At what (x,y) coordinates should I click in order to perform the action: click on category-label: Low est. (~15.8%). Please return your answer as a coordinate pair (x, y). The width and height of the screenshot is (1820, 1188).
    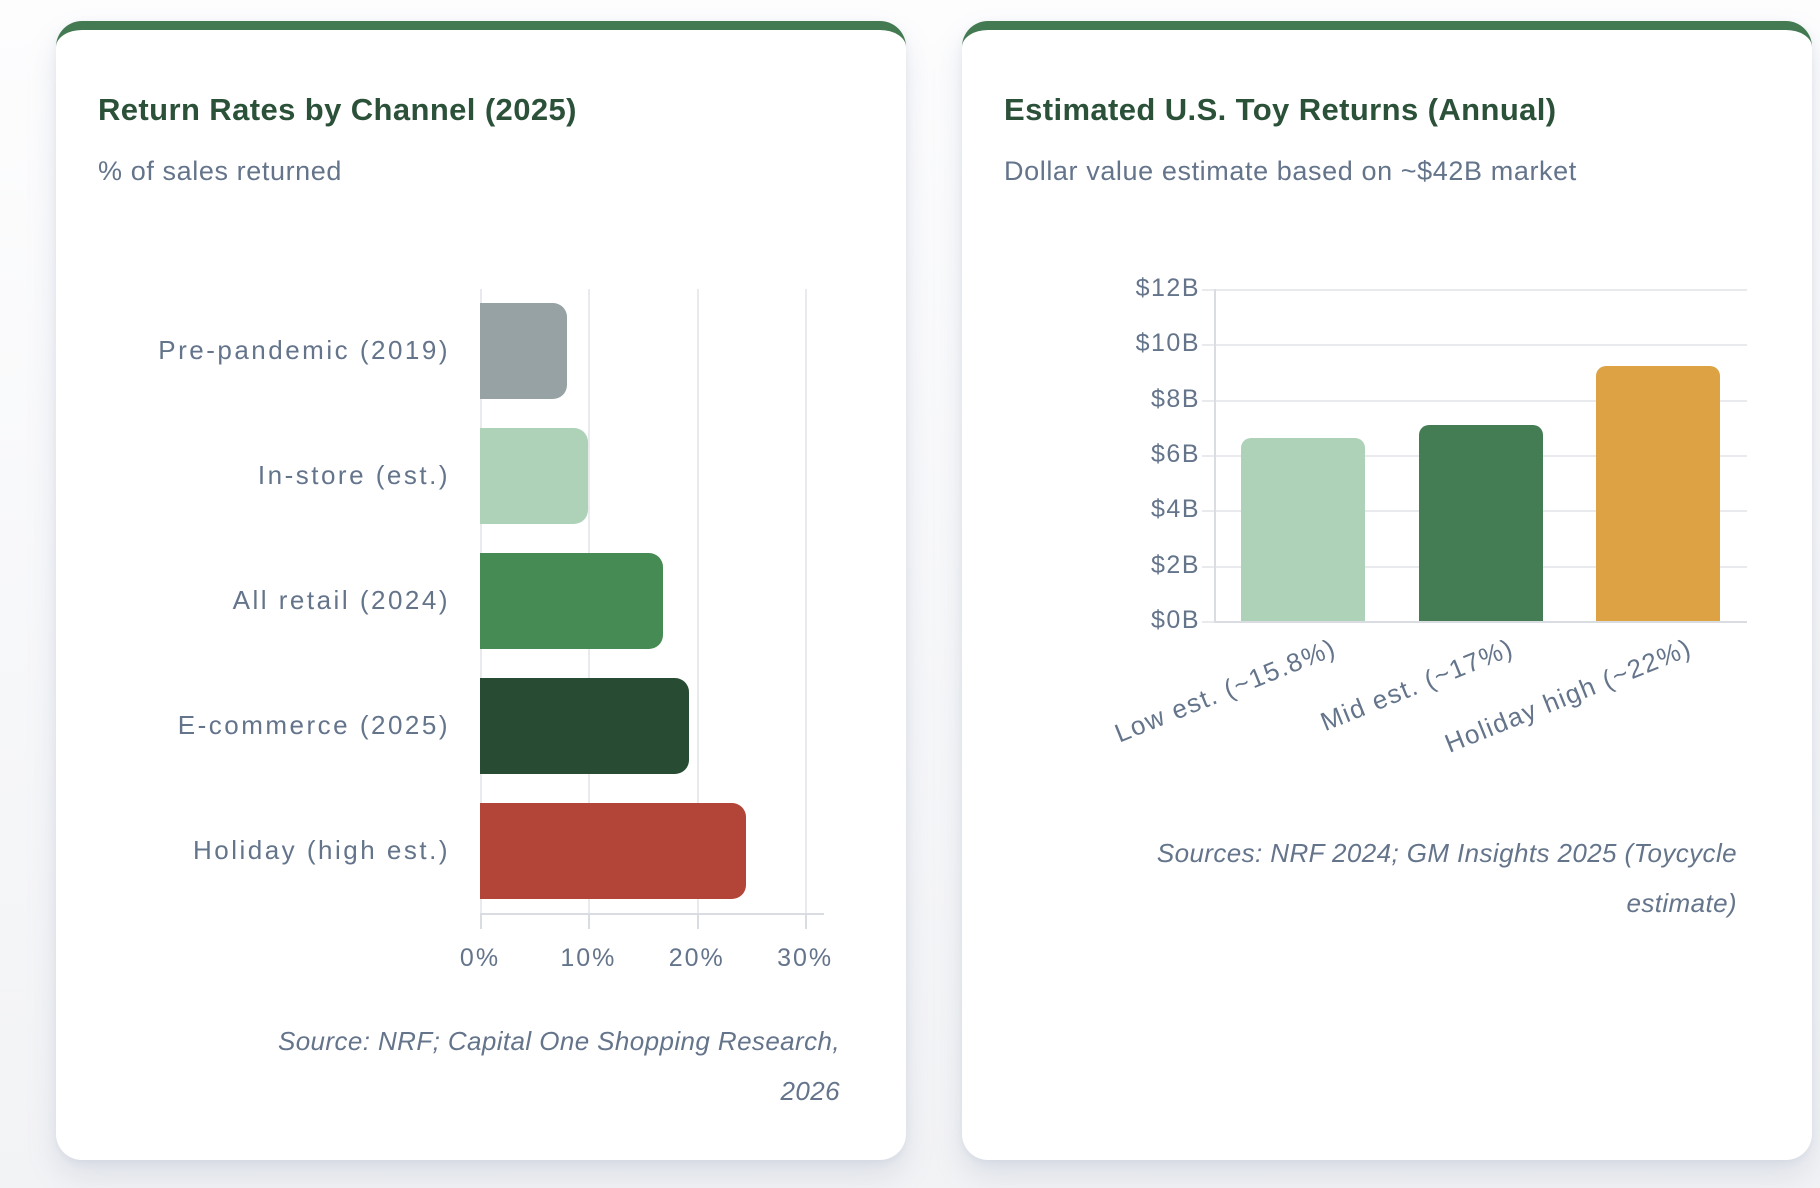
    Looking at the image, I should click on (1225, 690).